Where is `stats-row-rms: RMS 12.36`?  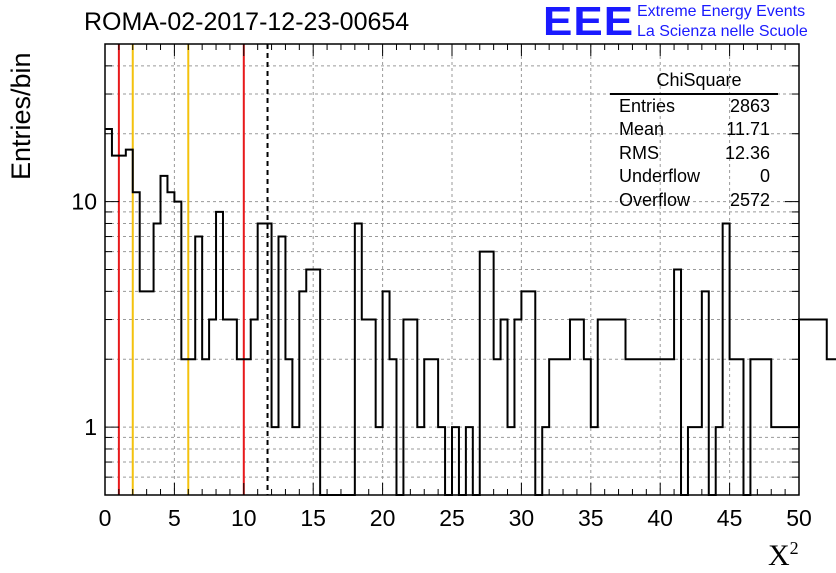 stats-row-rms: RMS 12.36 is located at coordinates (694, 154).